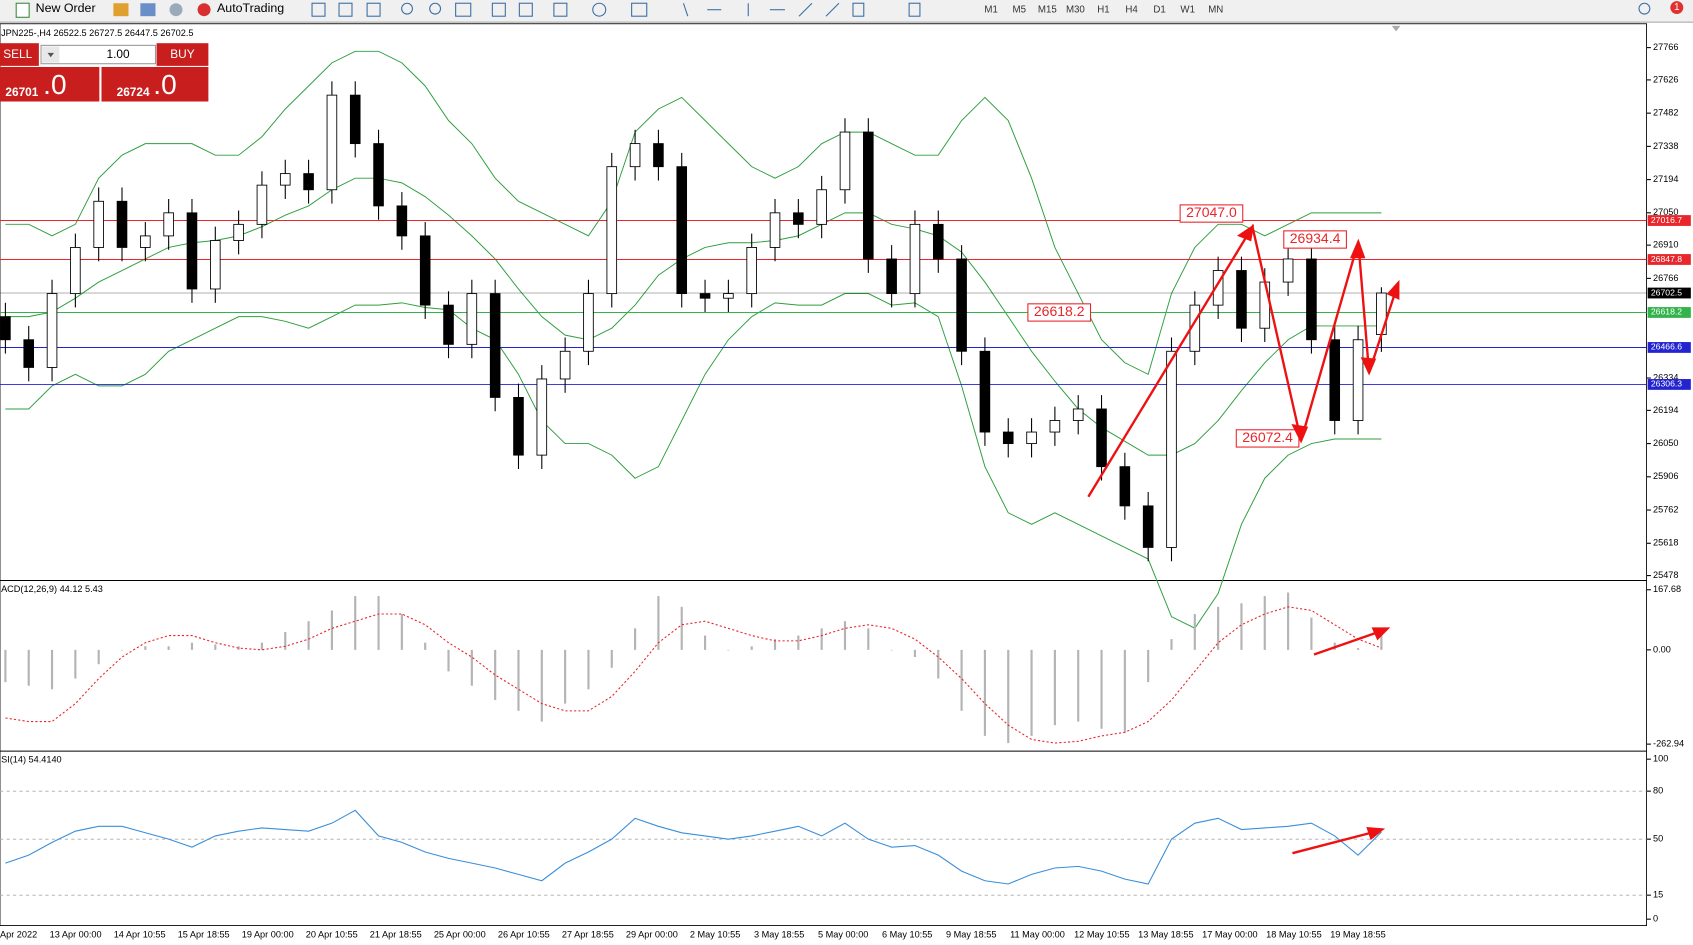 The width and height of the screenshot is (1693, 945). I want to click on price-level-label: 26618.2, so click(1666, 312).